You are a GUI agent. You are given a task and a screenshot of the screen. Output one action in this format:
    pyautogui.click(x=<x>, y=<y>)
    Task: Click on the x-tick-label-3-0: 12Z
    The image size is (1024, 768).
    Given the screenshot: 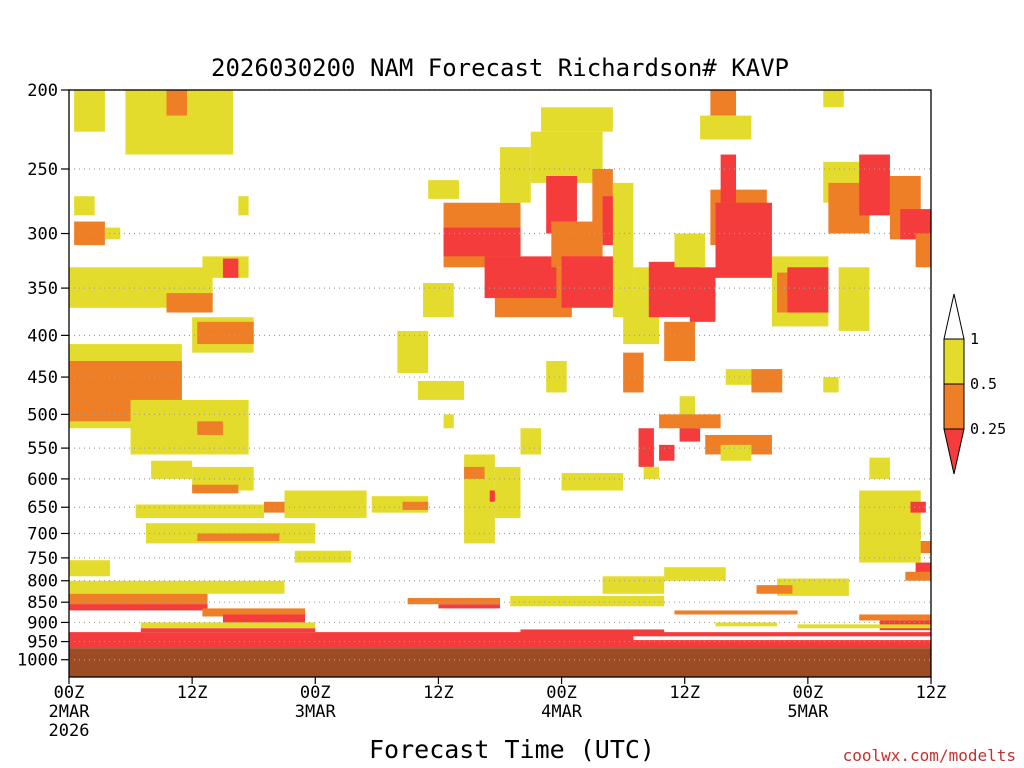 What is the action you would take?
    pyautogui.click(x=438, y=693)
    